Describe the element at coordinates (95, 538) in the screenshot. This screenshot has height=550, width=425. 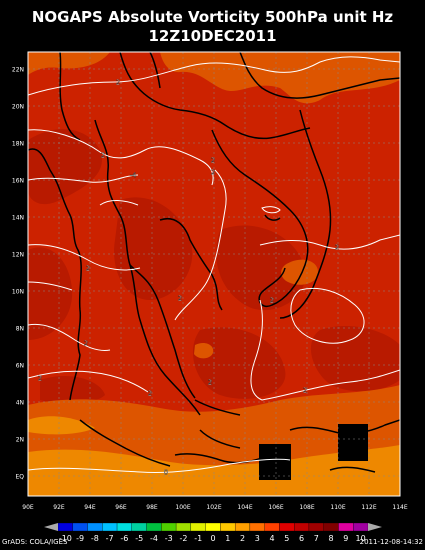
I see `colorbar-label: -8` at that location.